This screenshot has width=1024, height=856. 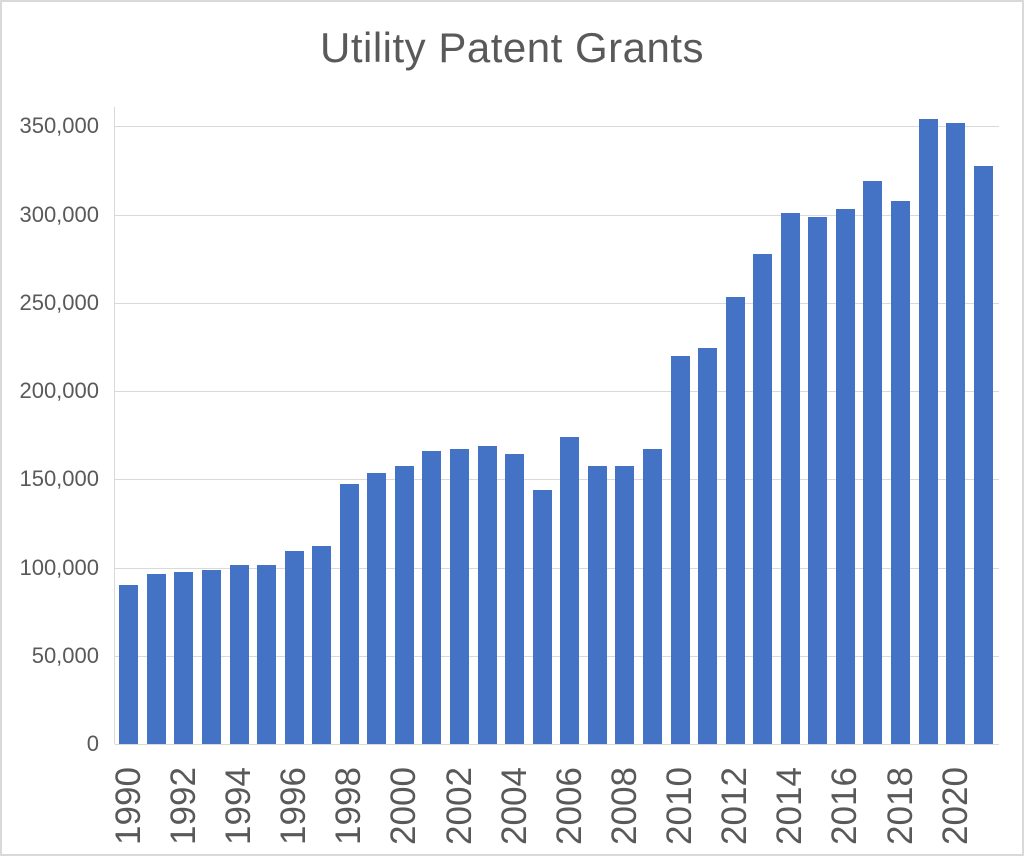 What do you see at coordinates (377, 608) in the screenshot?
I see `bar-1999` at bounding box center [377, 608].